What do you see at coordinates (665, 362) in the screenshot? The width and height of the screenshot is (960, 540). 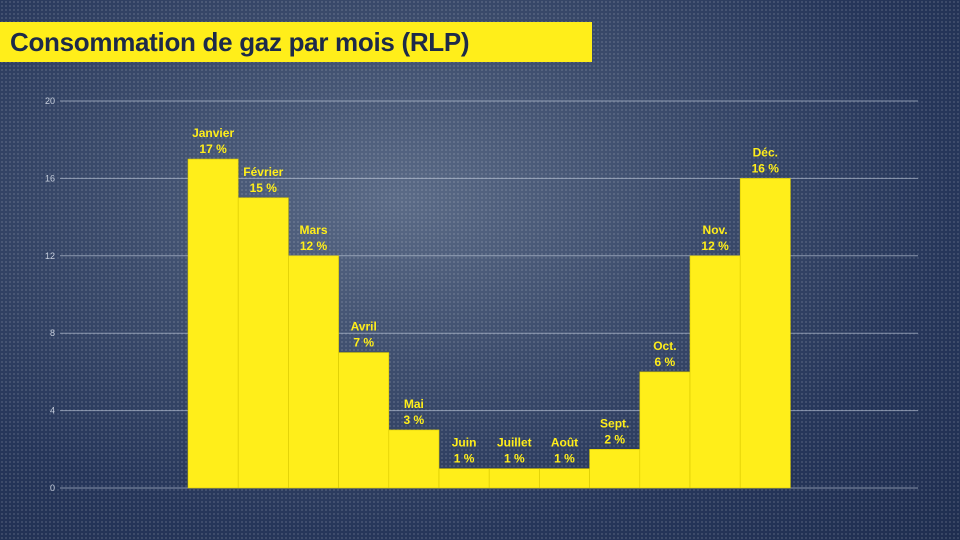 I see `data-label: 6 %` at bounding box center [665, 362].